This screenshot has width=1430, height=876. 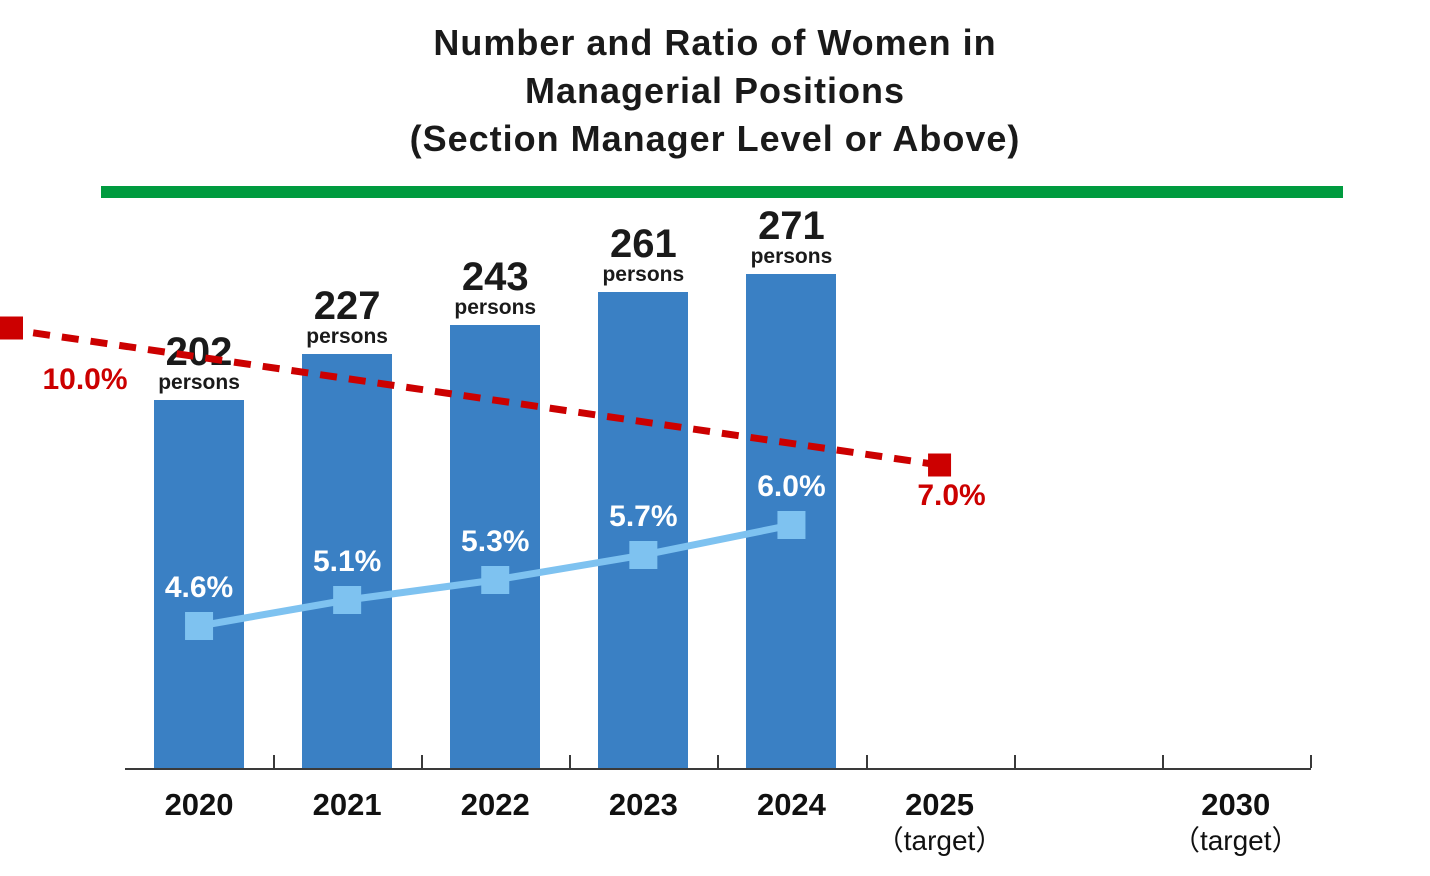 I want to click on x-axis-label-2022: 2022, so click(x=495, y=805).